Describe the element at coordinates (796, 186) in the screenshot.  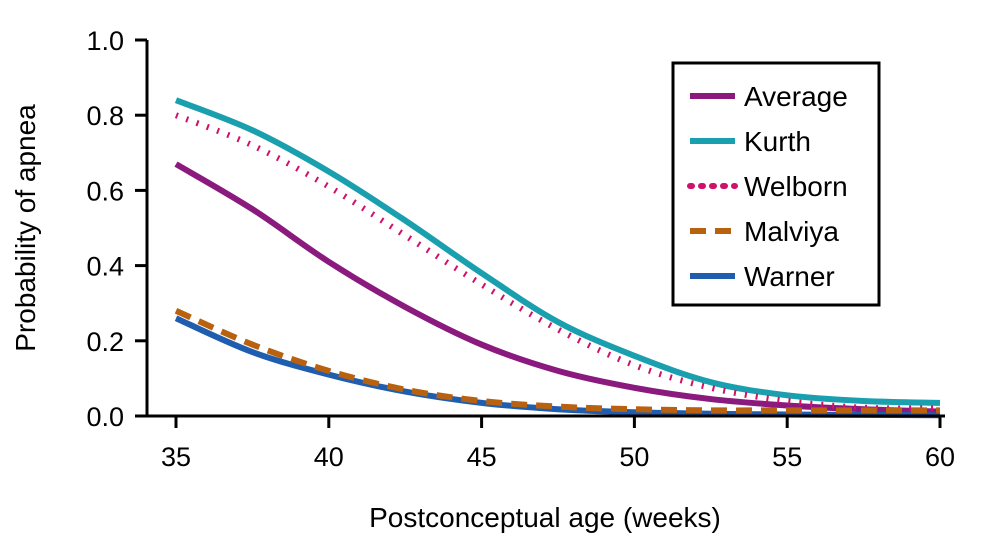
I see `legend-label-welborn: Welborn` at that location.